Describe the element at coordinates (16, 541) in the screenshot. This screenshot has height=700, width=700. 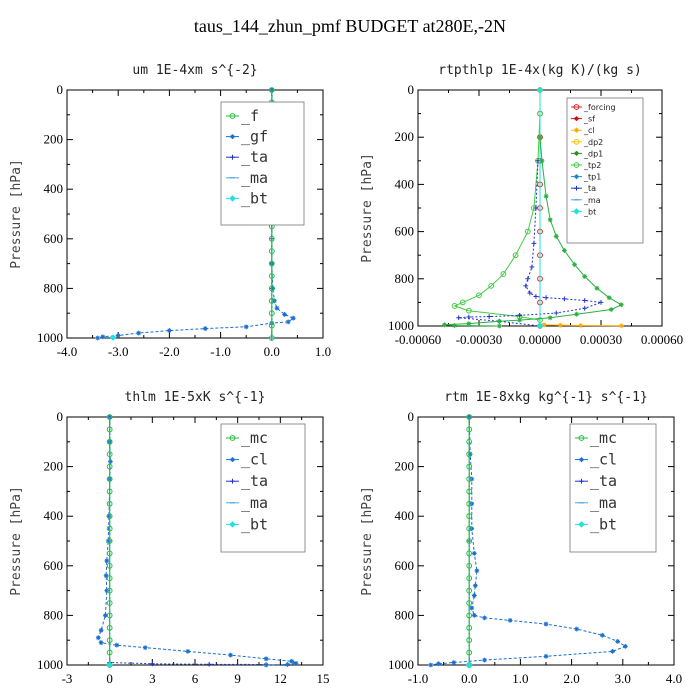
I see `y-axis-label: Pressure [hPa]` at that location.